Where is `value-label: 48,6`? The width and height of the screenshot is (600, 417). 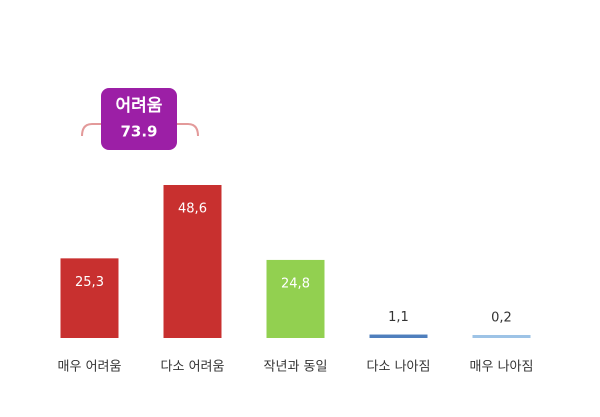 value-label: 48,6 is located at coordinates (192, 209).